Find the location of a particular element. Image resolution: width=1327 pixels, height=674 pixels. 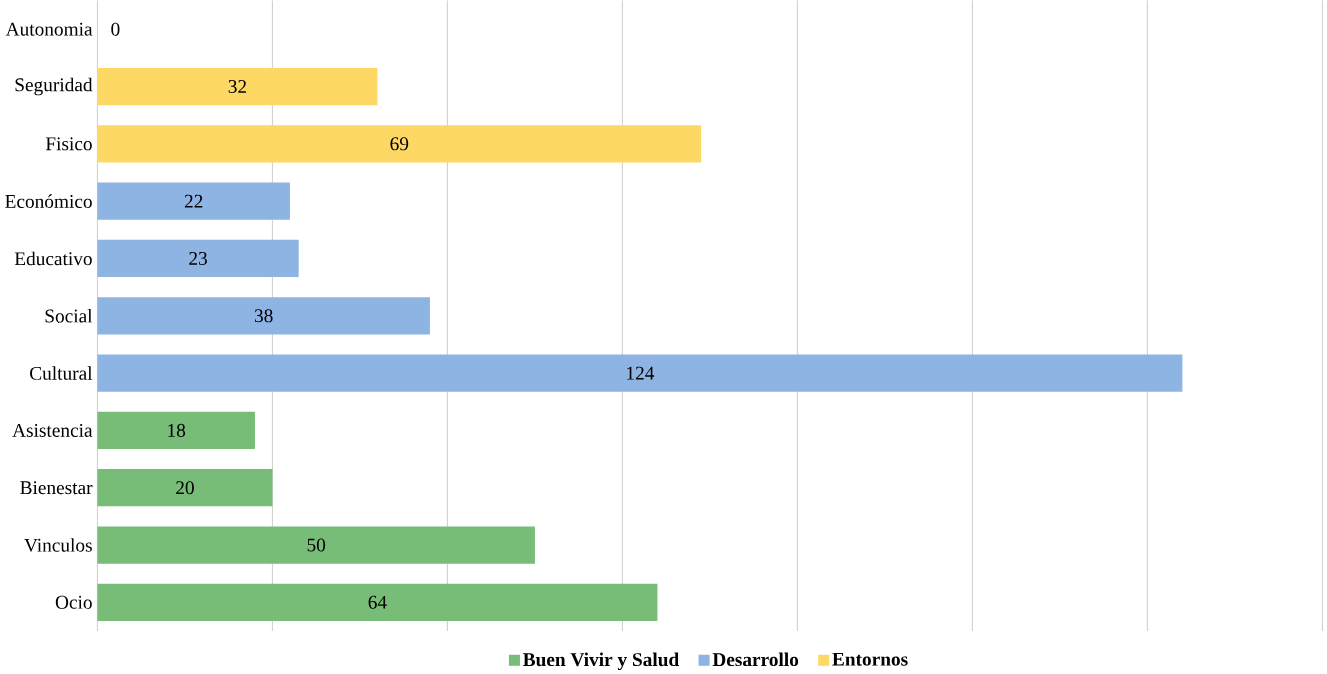

data-label: 50 is located at coordinates (316, 545).